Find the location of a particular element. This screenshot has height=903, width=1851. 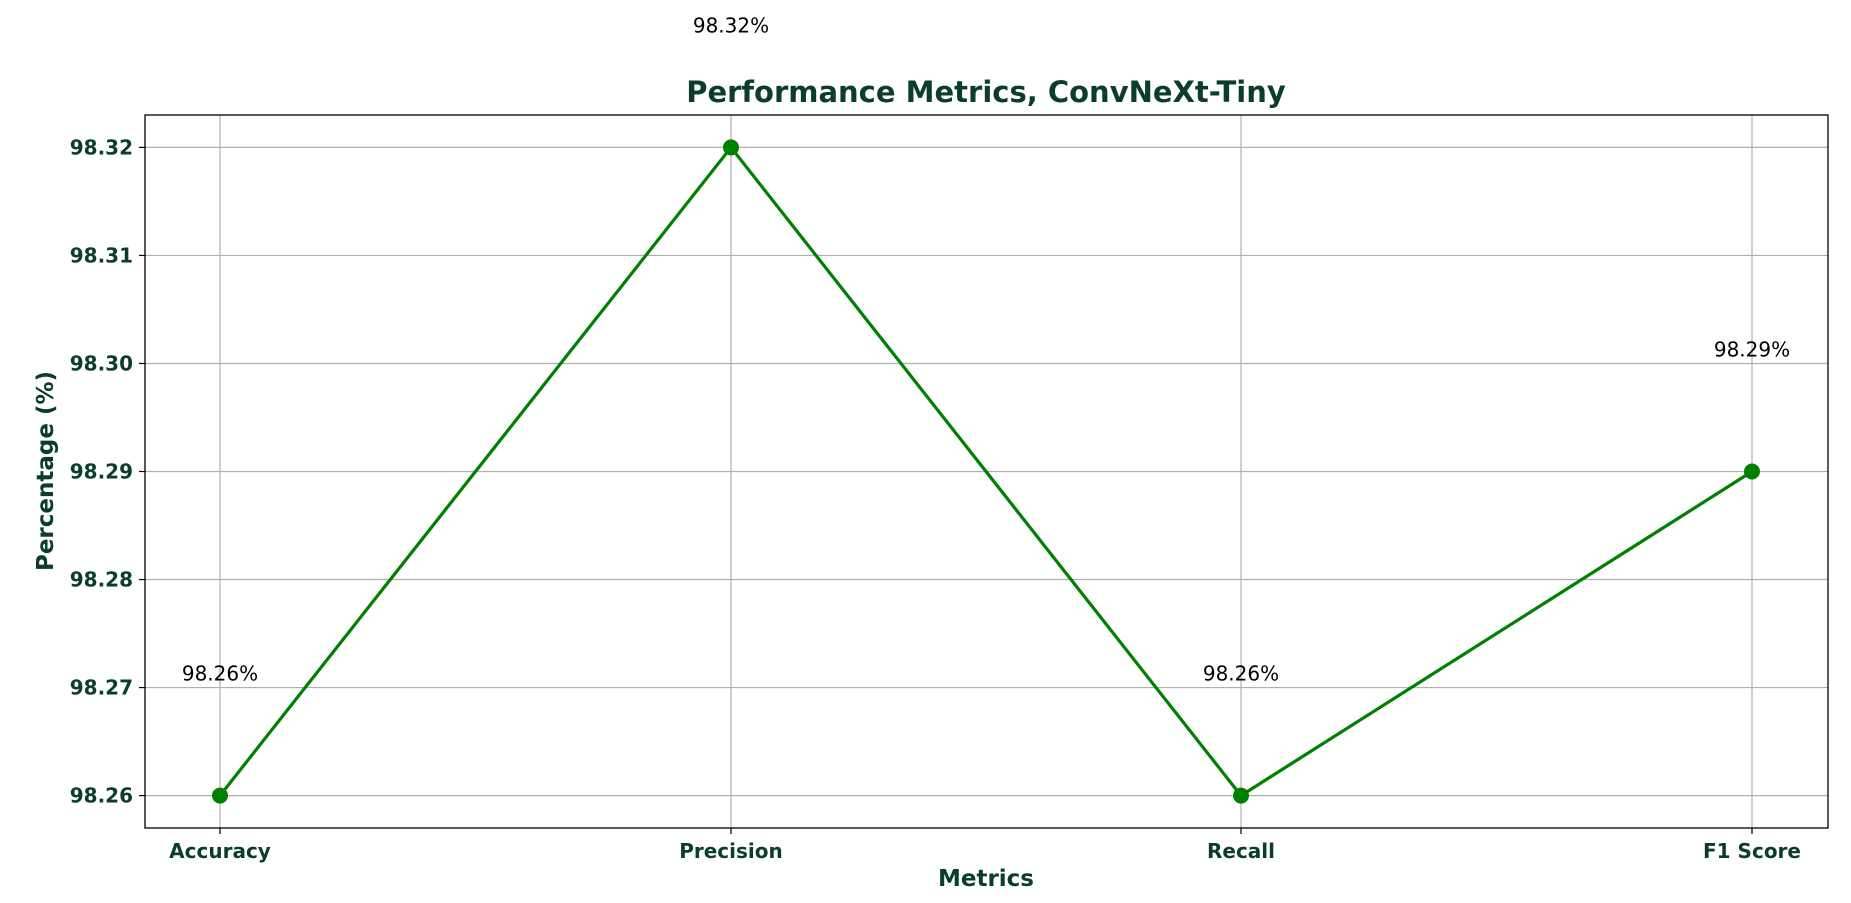

y-axis-label: Percentage (%) is located at coordinates (46, 471).